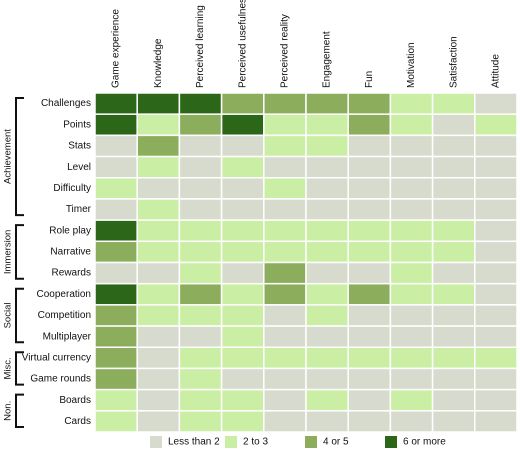 The width and height of the screenshot is (520, 450). Describe the element at coordinates (56, 357) in the screenshot. I see `row-label: Virtual currency` at that location.